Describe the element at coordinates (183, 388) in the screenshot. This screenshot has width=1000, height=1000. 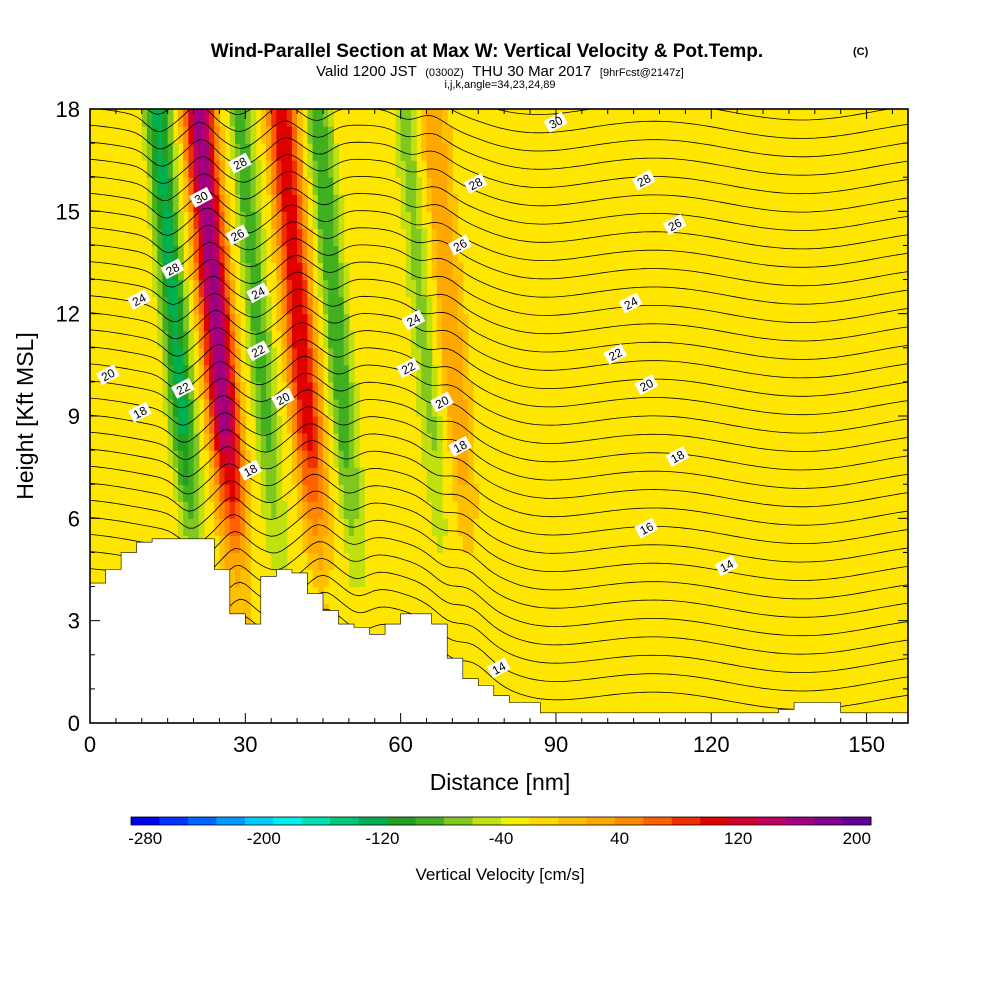
I see `contour-label: 22` at that location.